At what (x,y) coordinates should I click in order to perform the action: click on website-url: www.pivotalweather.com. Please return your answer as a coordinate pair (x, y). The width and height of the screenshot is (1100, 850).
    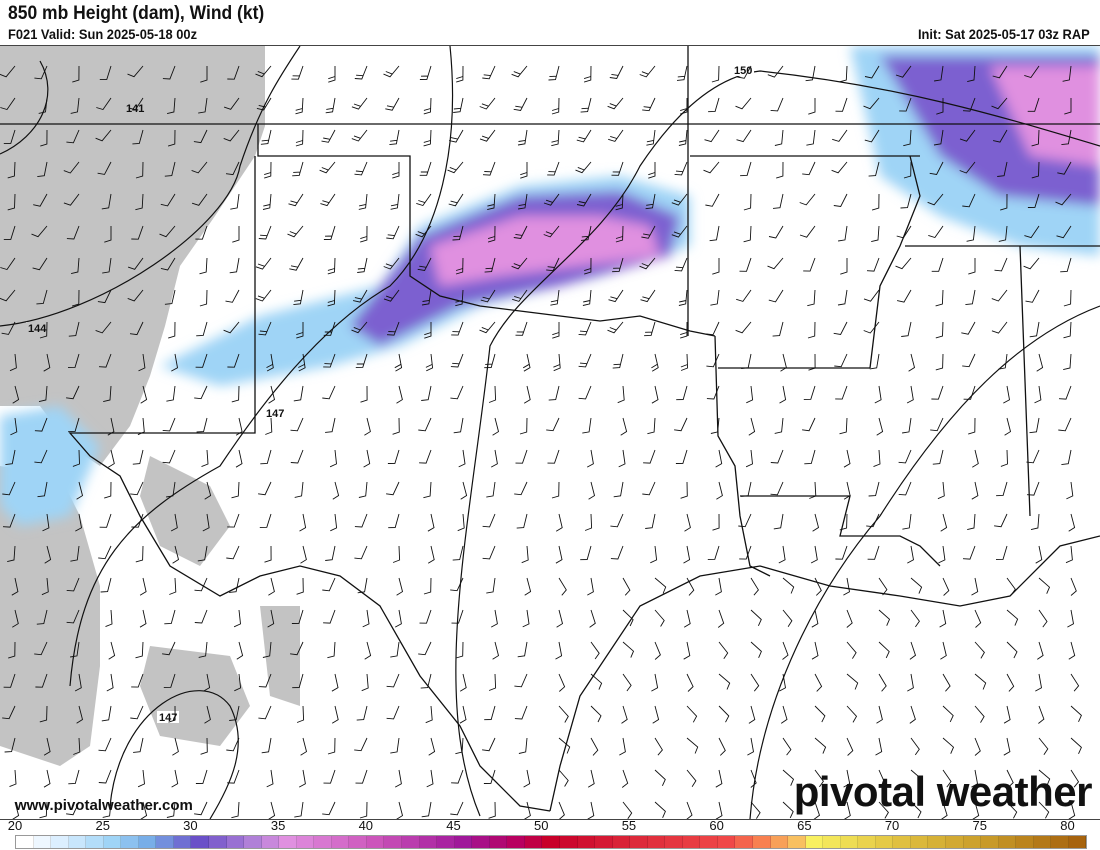
    Looking at the image, I should click on (104, 805).